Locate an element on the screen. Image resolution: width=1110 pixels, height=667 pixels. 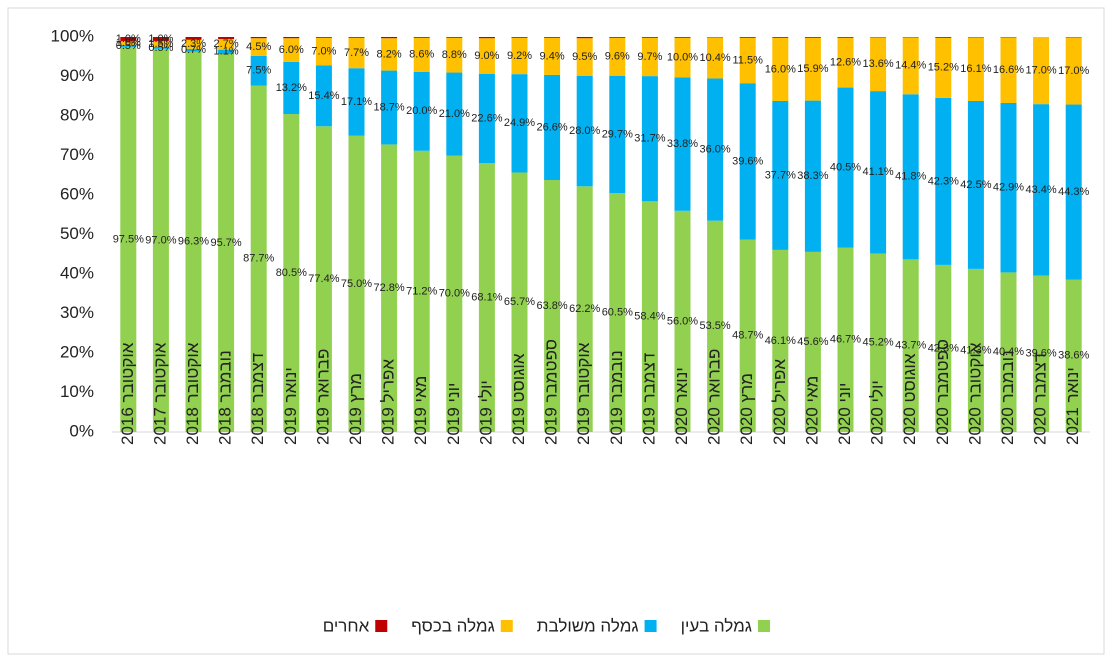
data-label: 62.2% is located at coordinates (584, 309).